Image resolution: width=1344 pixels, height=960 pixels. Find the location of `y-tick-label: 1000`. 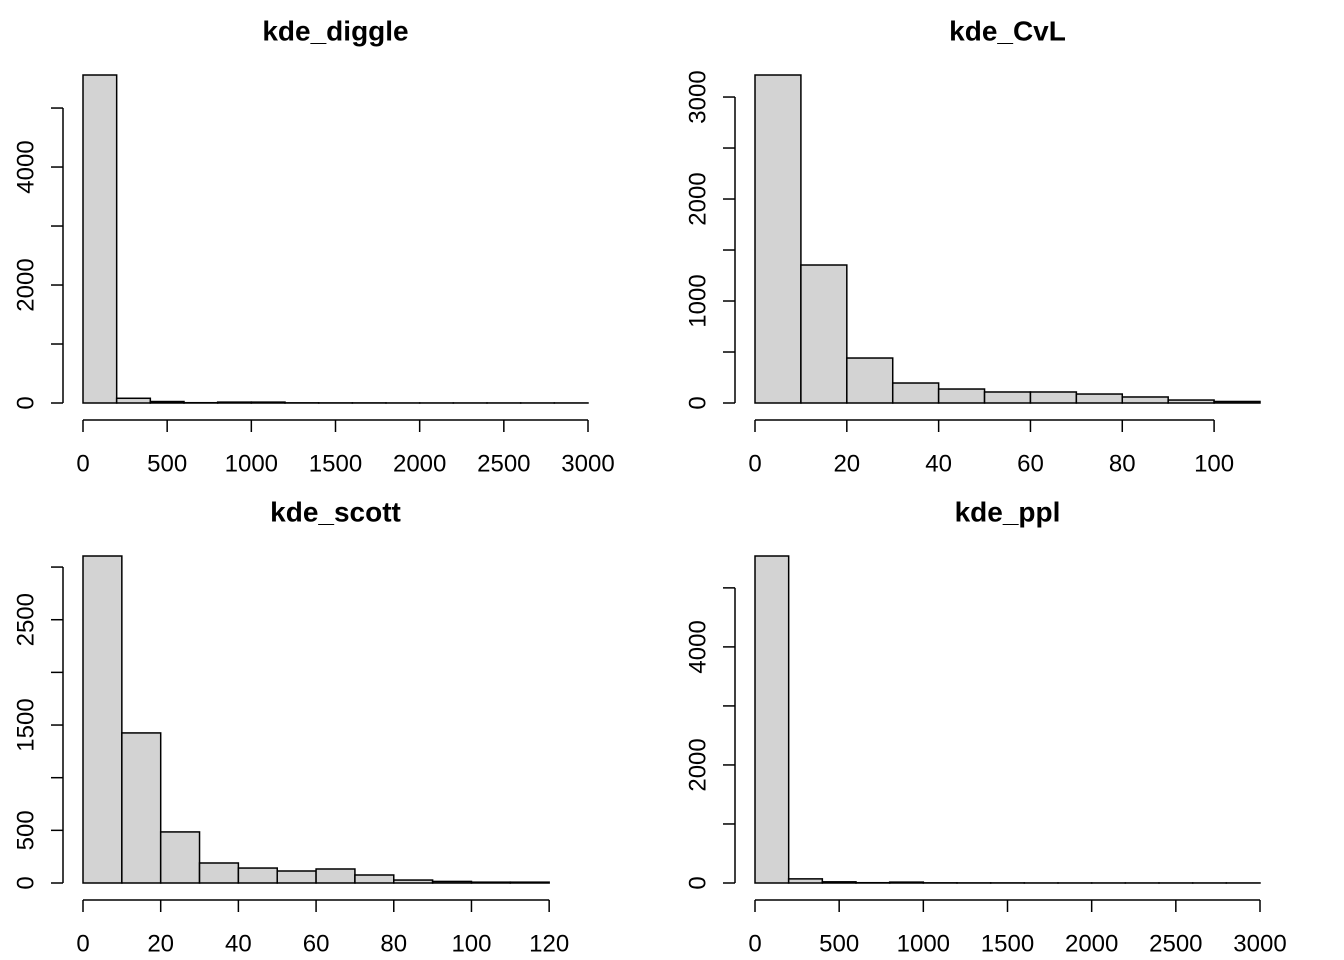

y-tick-label: 1000 is located at coordinates (697, 300).